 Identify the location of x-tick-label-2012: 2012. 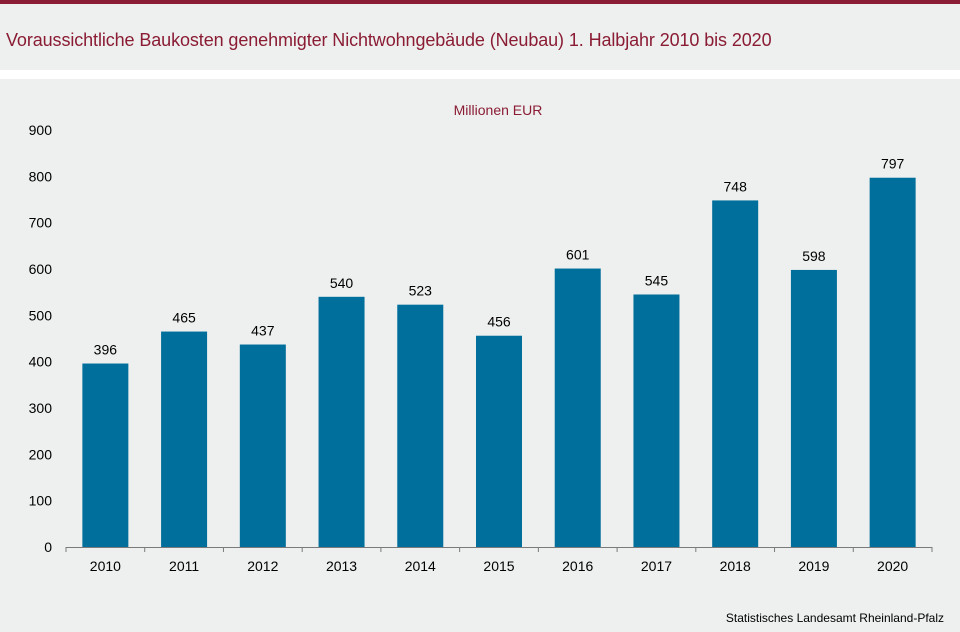
(262, 566).